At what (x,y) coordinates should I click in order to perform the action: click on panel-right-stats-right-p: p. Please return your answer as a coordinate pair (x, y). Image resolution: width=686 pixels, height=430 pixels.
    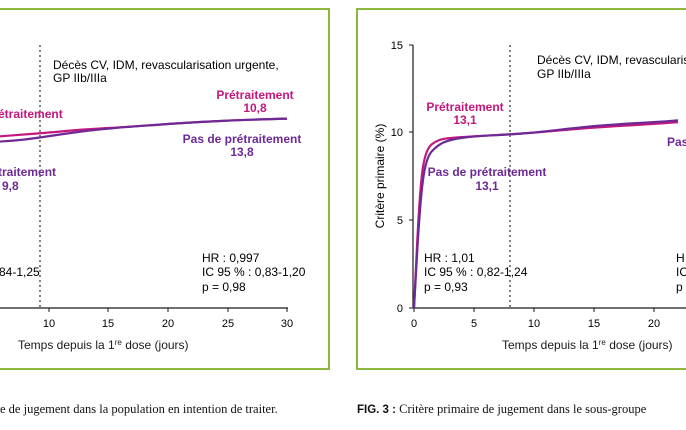
    Looking at the image, I should click on (679, 287).